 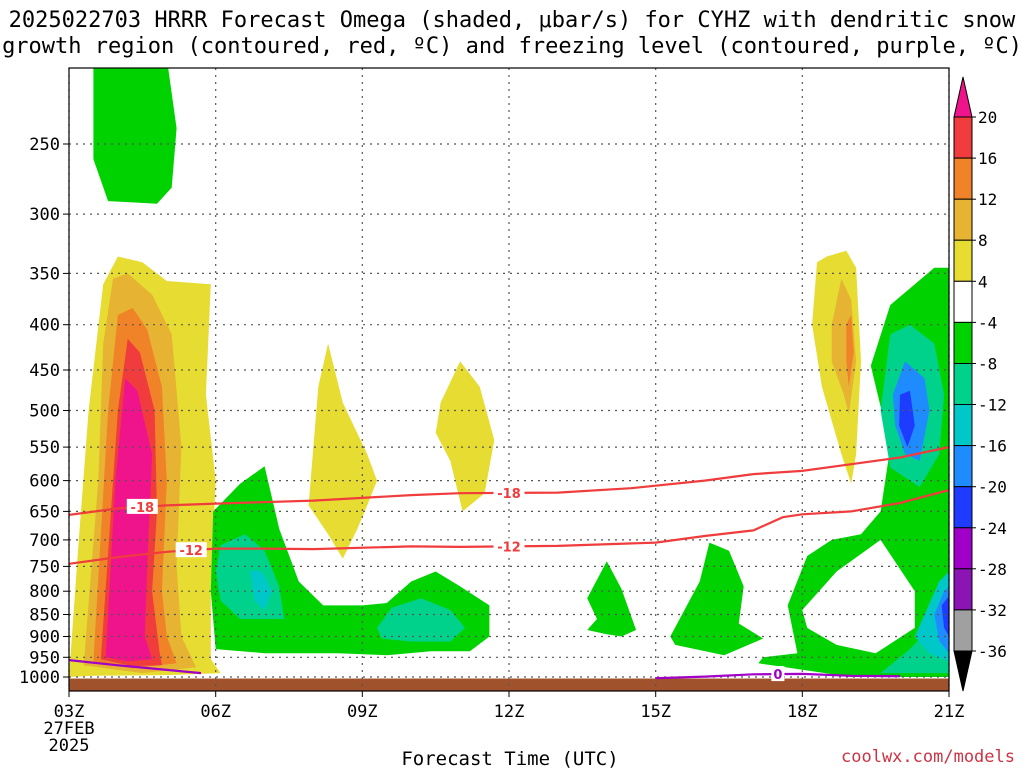 What do you see at coordinates (69, 746) in the screenshot?
I see `x-tick-label-0-line2: 2025` at bounding box center [69, 746].